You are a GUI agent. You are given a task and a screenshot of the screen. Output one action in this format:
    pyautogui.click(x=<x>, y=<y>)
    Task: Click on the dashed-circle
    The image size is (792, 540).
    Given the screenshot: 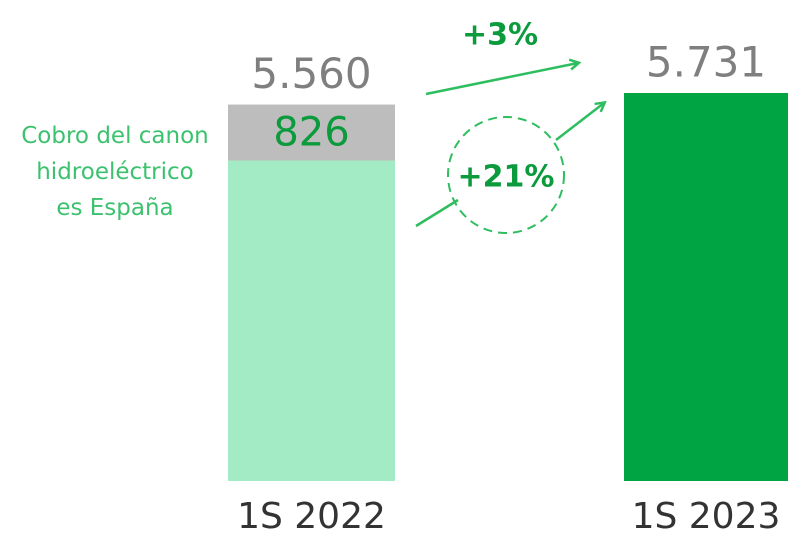 What is the action you would take?
    pyautogui.click(x=506, y=175)
    